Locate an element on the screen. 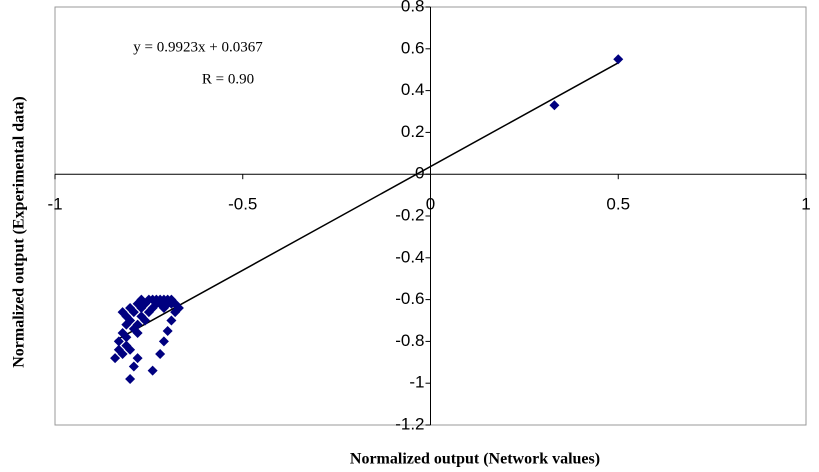  y-tick-label: -0.8 is located at coordinates (409, 340).